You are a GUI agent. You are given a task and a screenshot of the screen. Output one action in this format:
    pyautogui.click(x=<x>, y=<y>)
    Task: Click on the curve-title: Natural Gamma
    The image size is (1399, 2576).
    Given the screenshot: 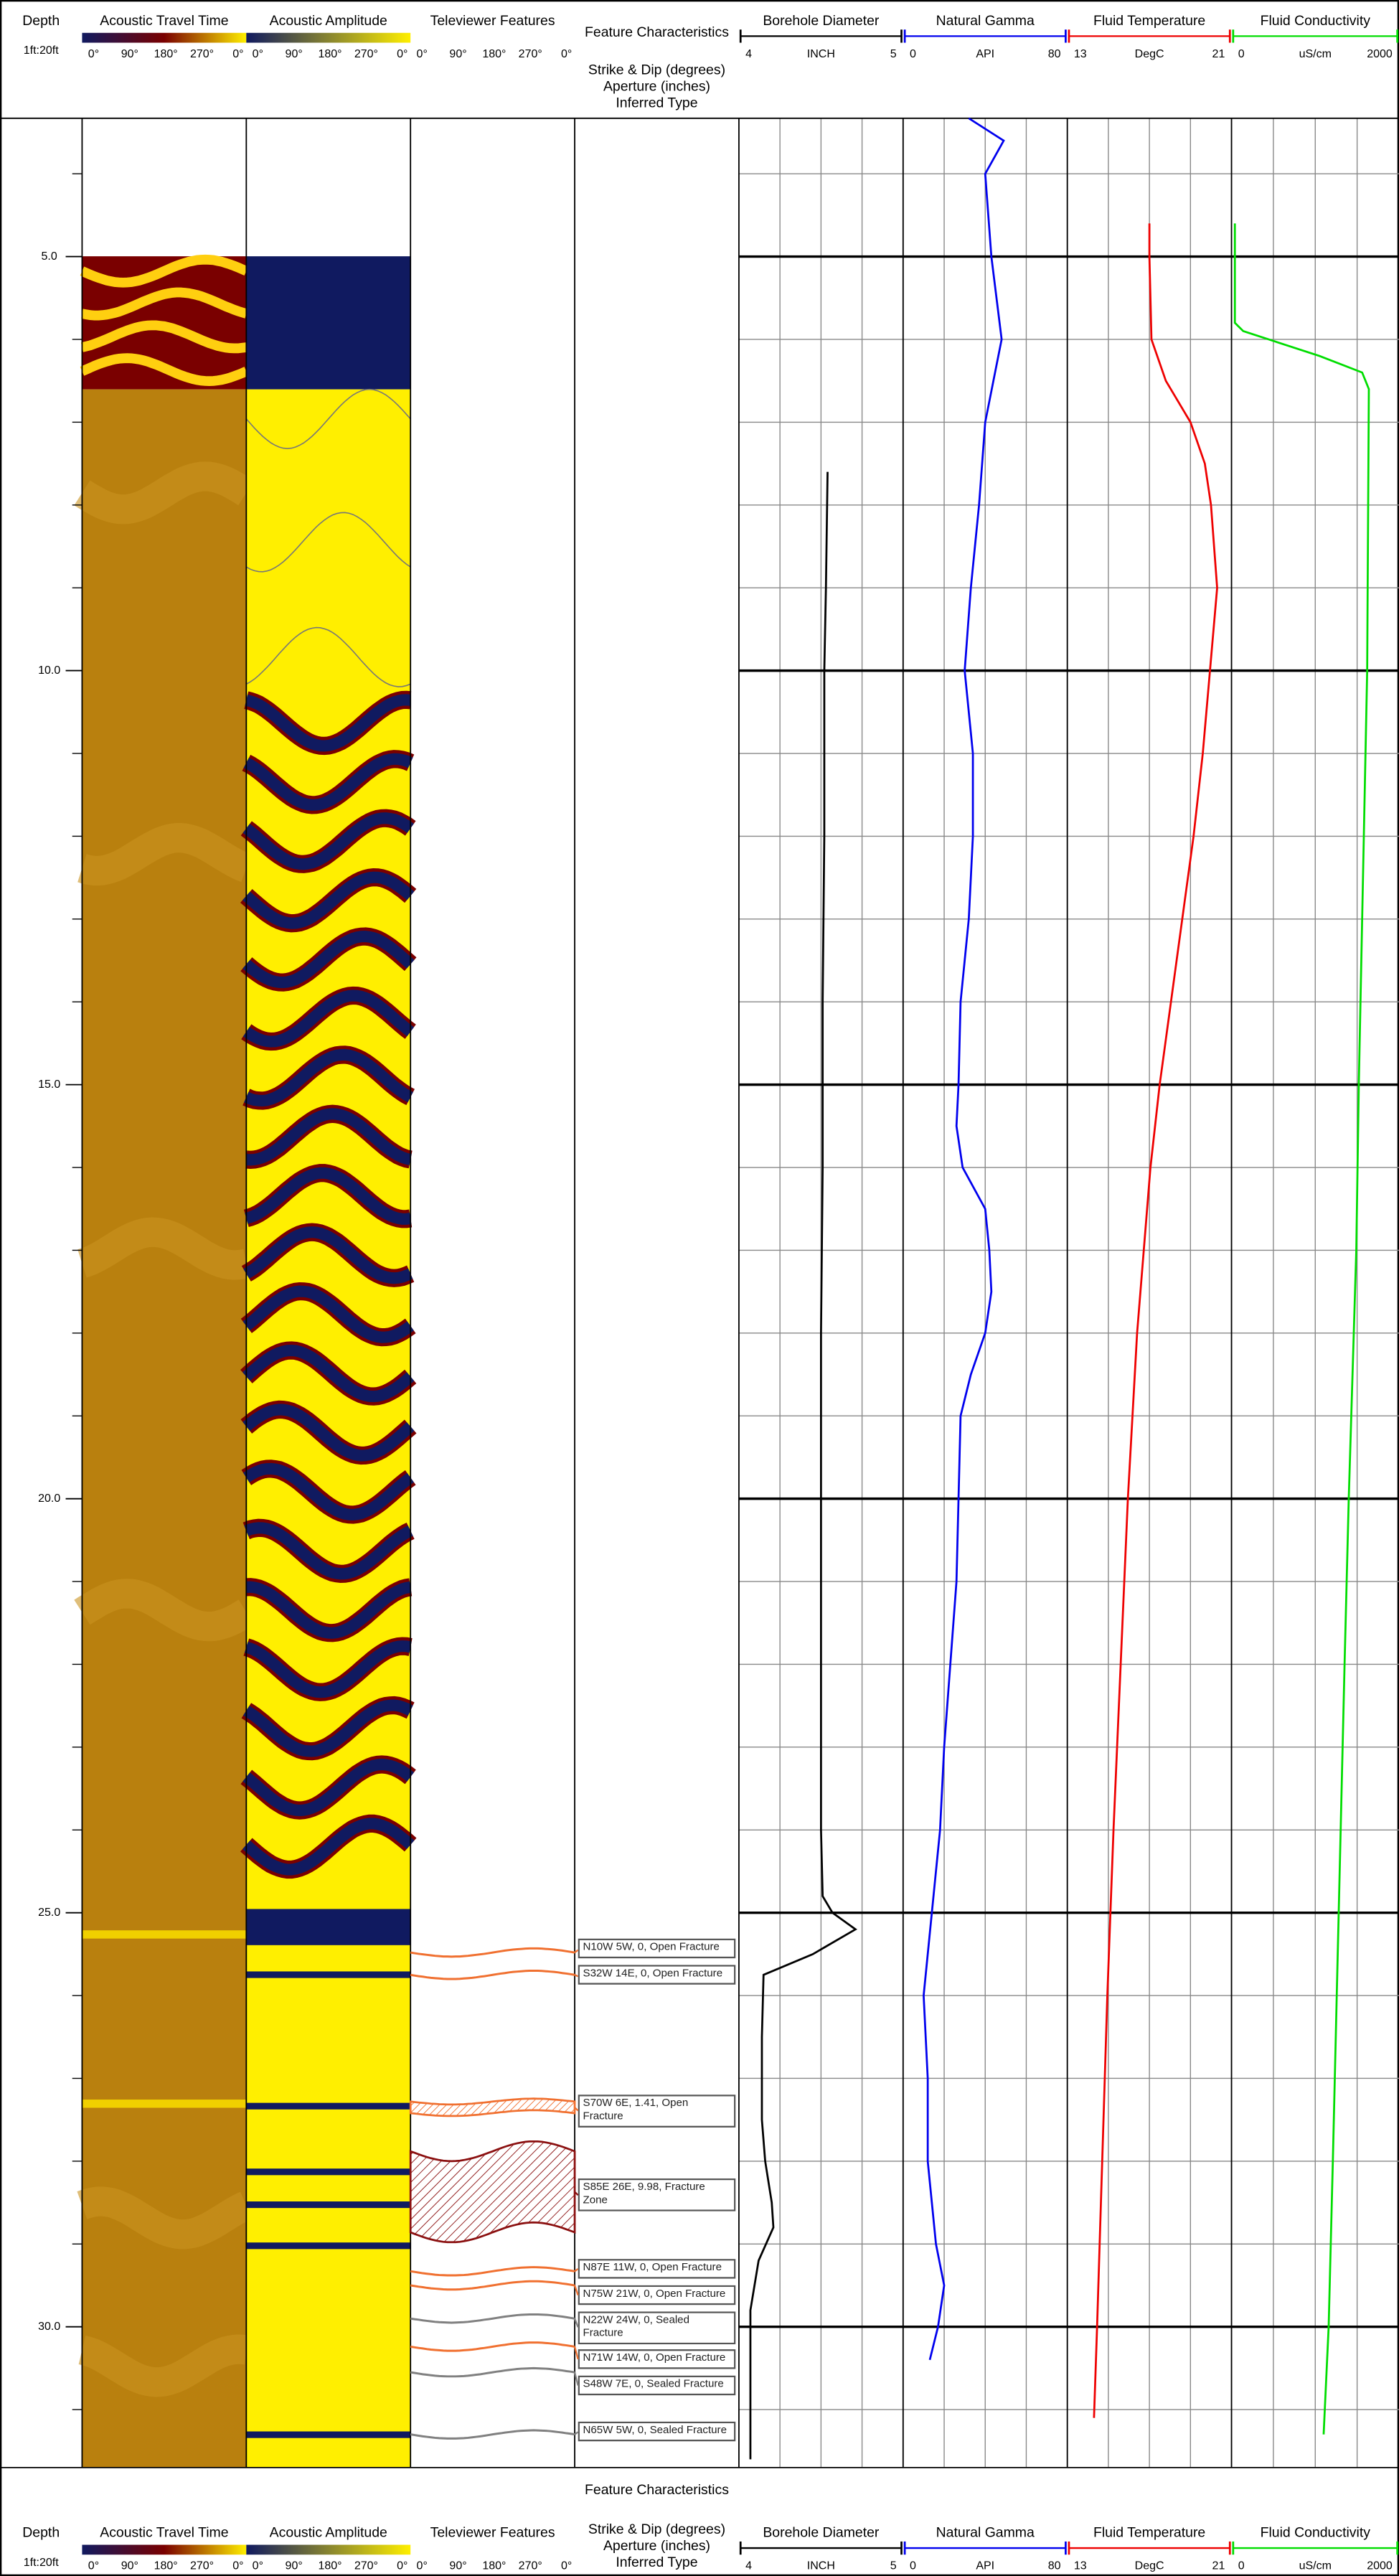 What is the action you would take?
    pyautogui.click(x=985, y=21)
    